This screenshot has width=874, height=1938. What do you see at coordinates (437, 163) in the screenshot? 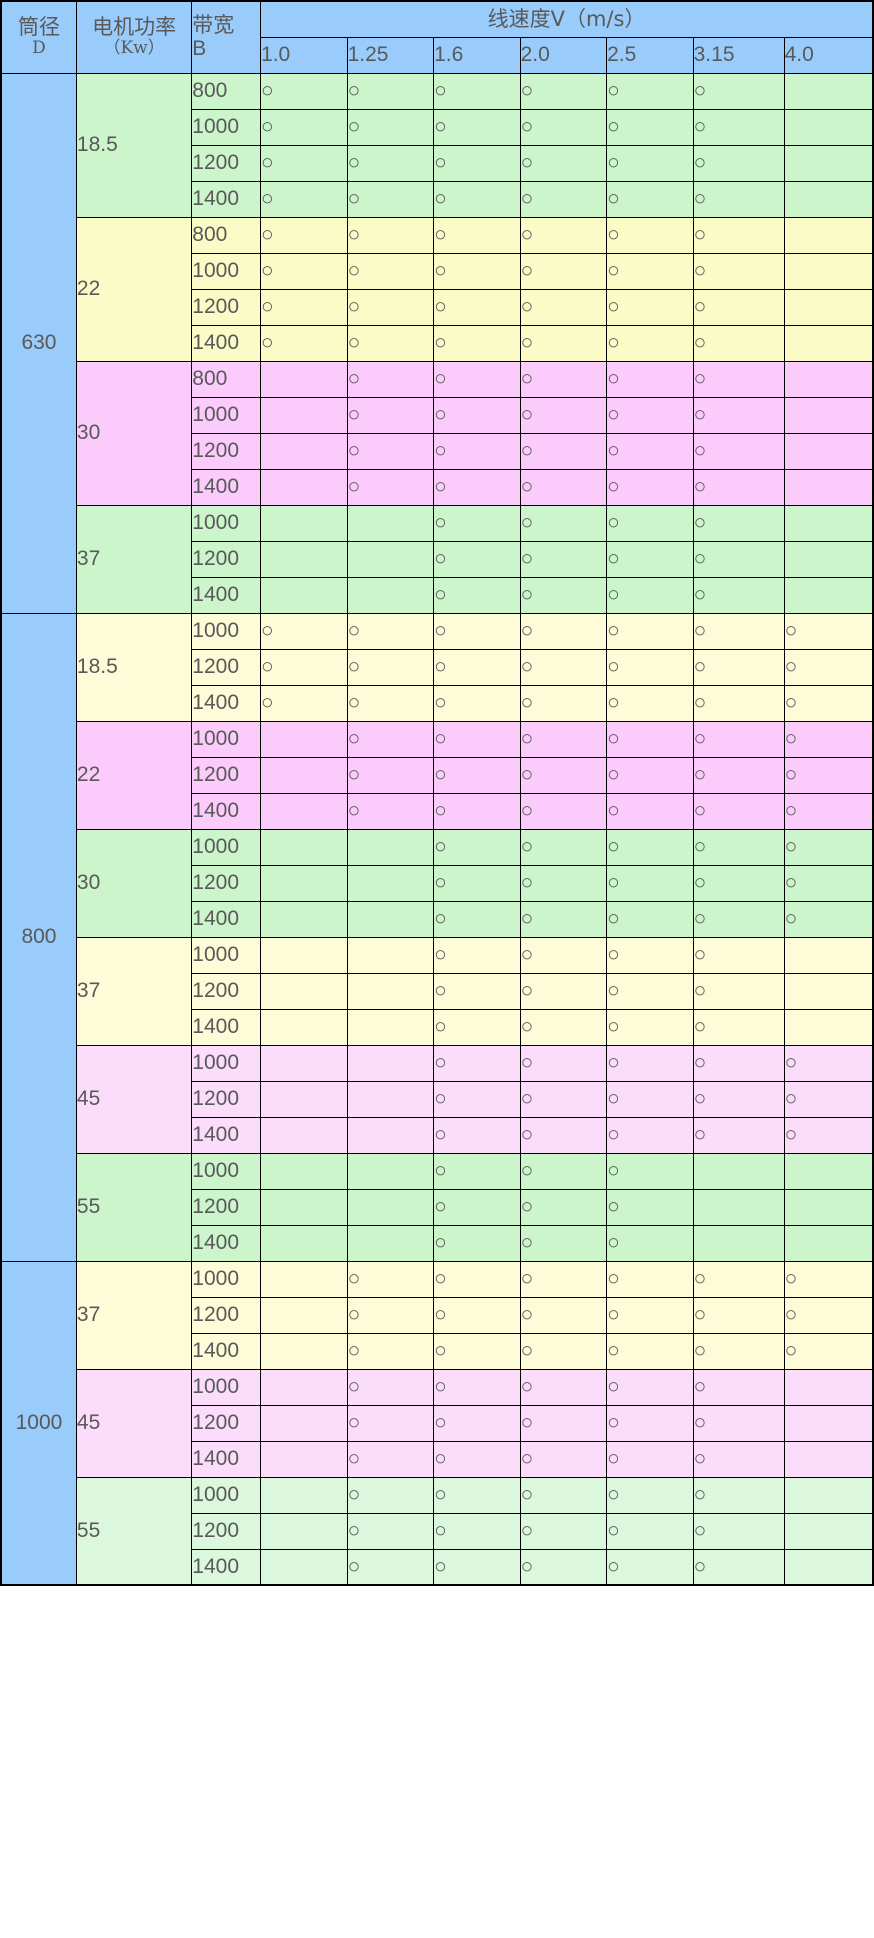
I see `table-row: 1200 ○ ○ ○ ○ ○ ○` at bounding box center [437, 163].